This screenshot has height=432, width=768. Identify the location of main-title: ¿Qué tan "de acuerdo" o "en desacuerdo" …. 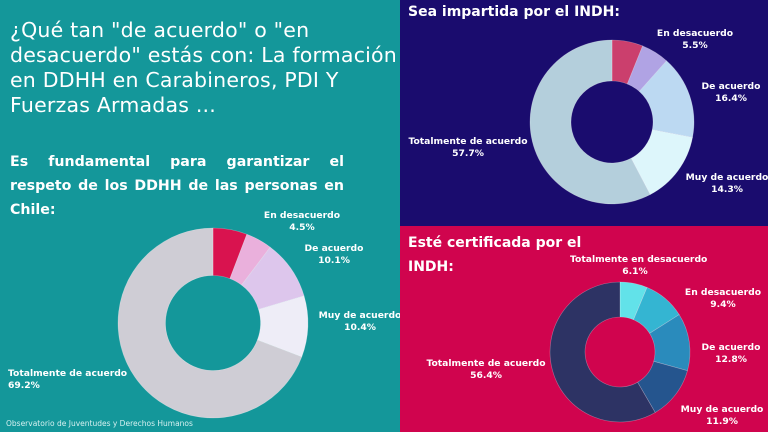
(203, 67).